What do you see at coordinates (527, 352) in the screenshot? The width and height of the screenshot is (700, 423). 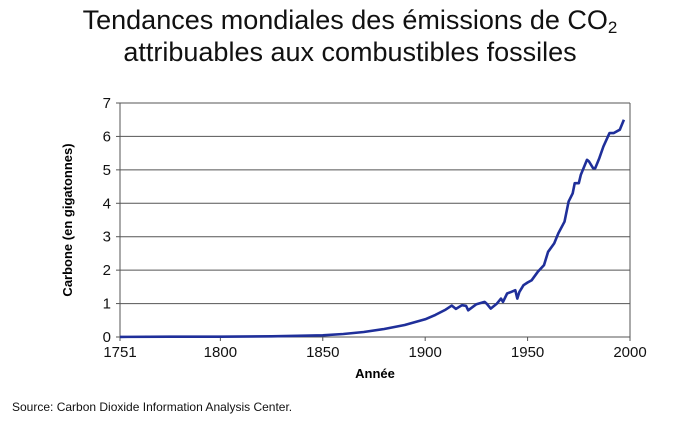 I see `x-tick-label-1950: 1950` at bounding box center [527, 352].